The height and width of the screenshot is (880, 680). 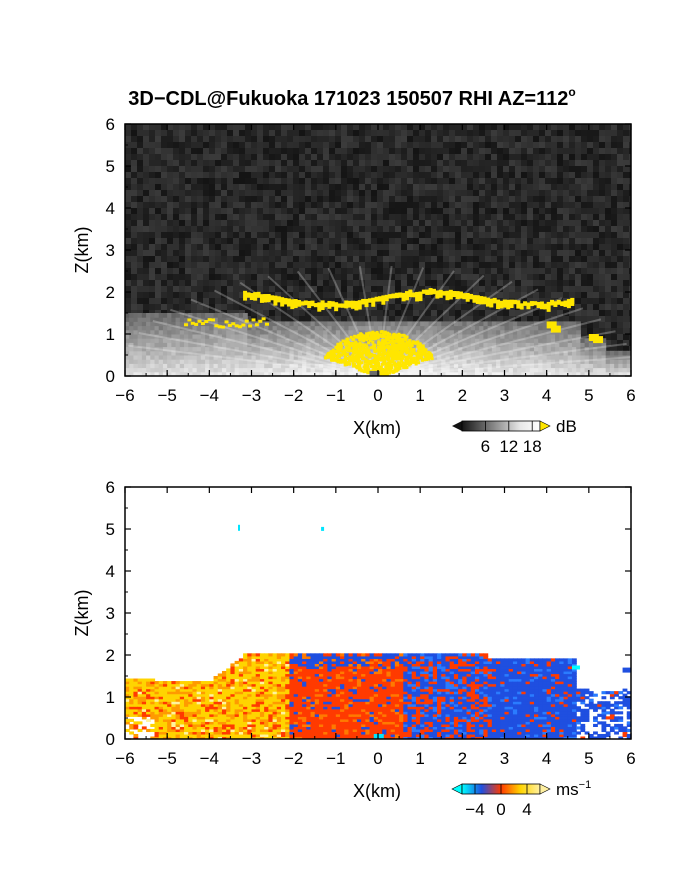 I want to click on colorbar-tick-label: 0, so click(x=500, y=809).